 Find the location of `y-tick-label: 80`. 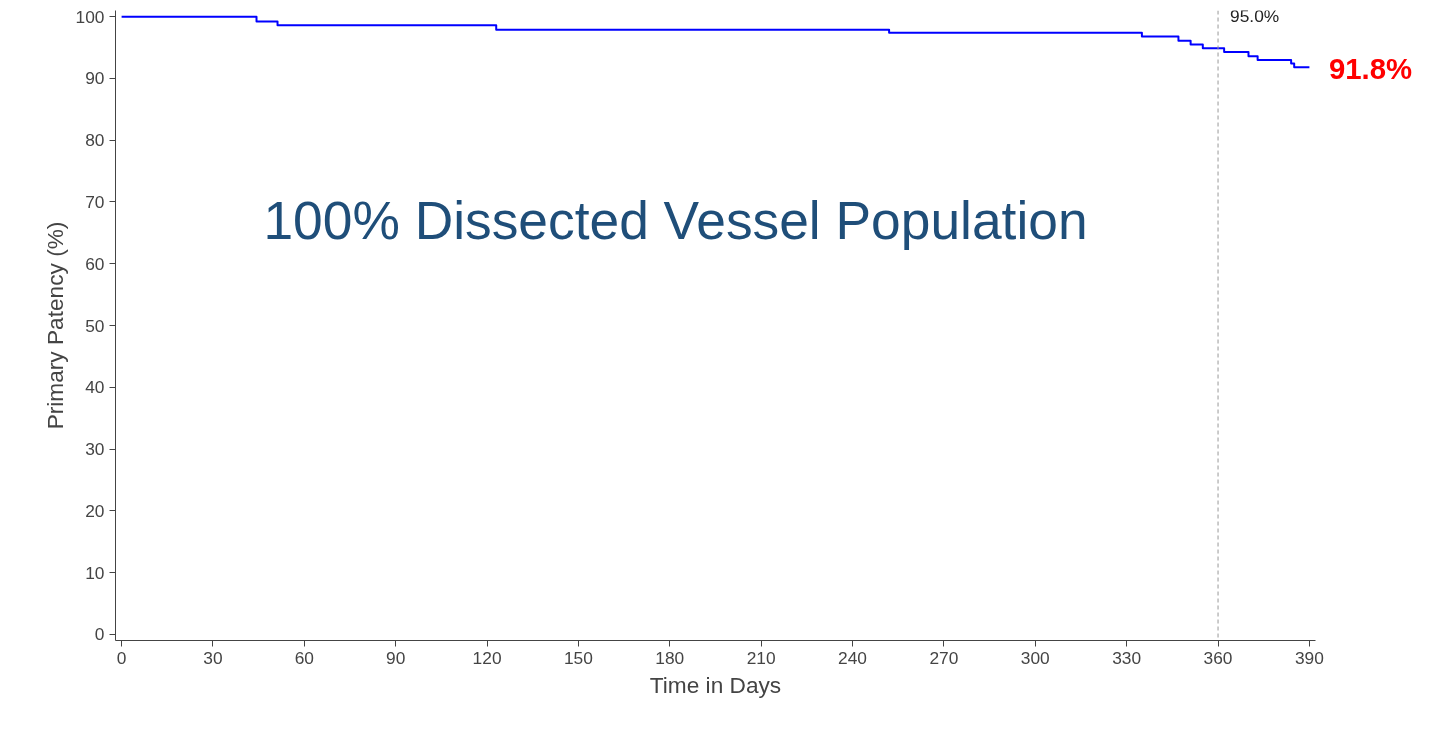

y-tick-label: 80 is located at coordinates (95, 140).